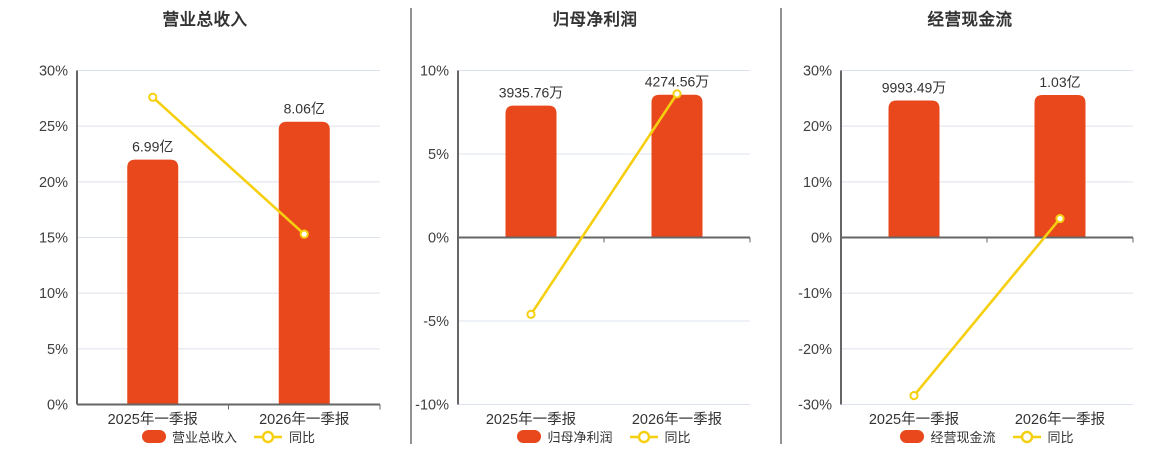 The width and height of the screenshot is (1160, 450). I want to click on chart-title-net-profit: 归母净利润, so click(595, 20).